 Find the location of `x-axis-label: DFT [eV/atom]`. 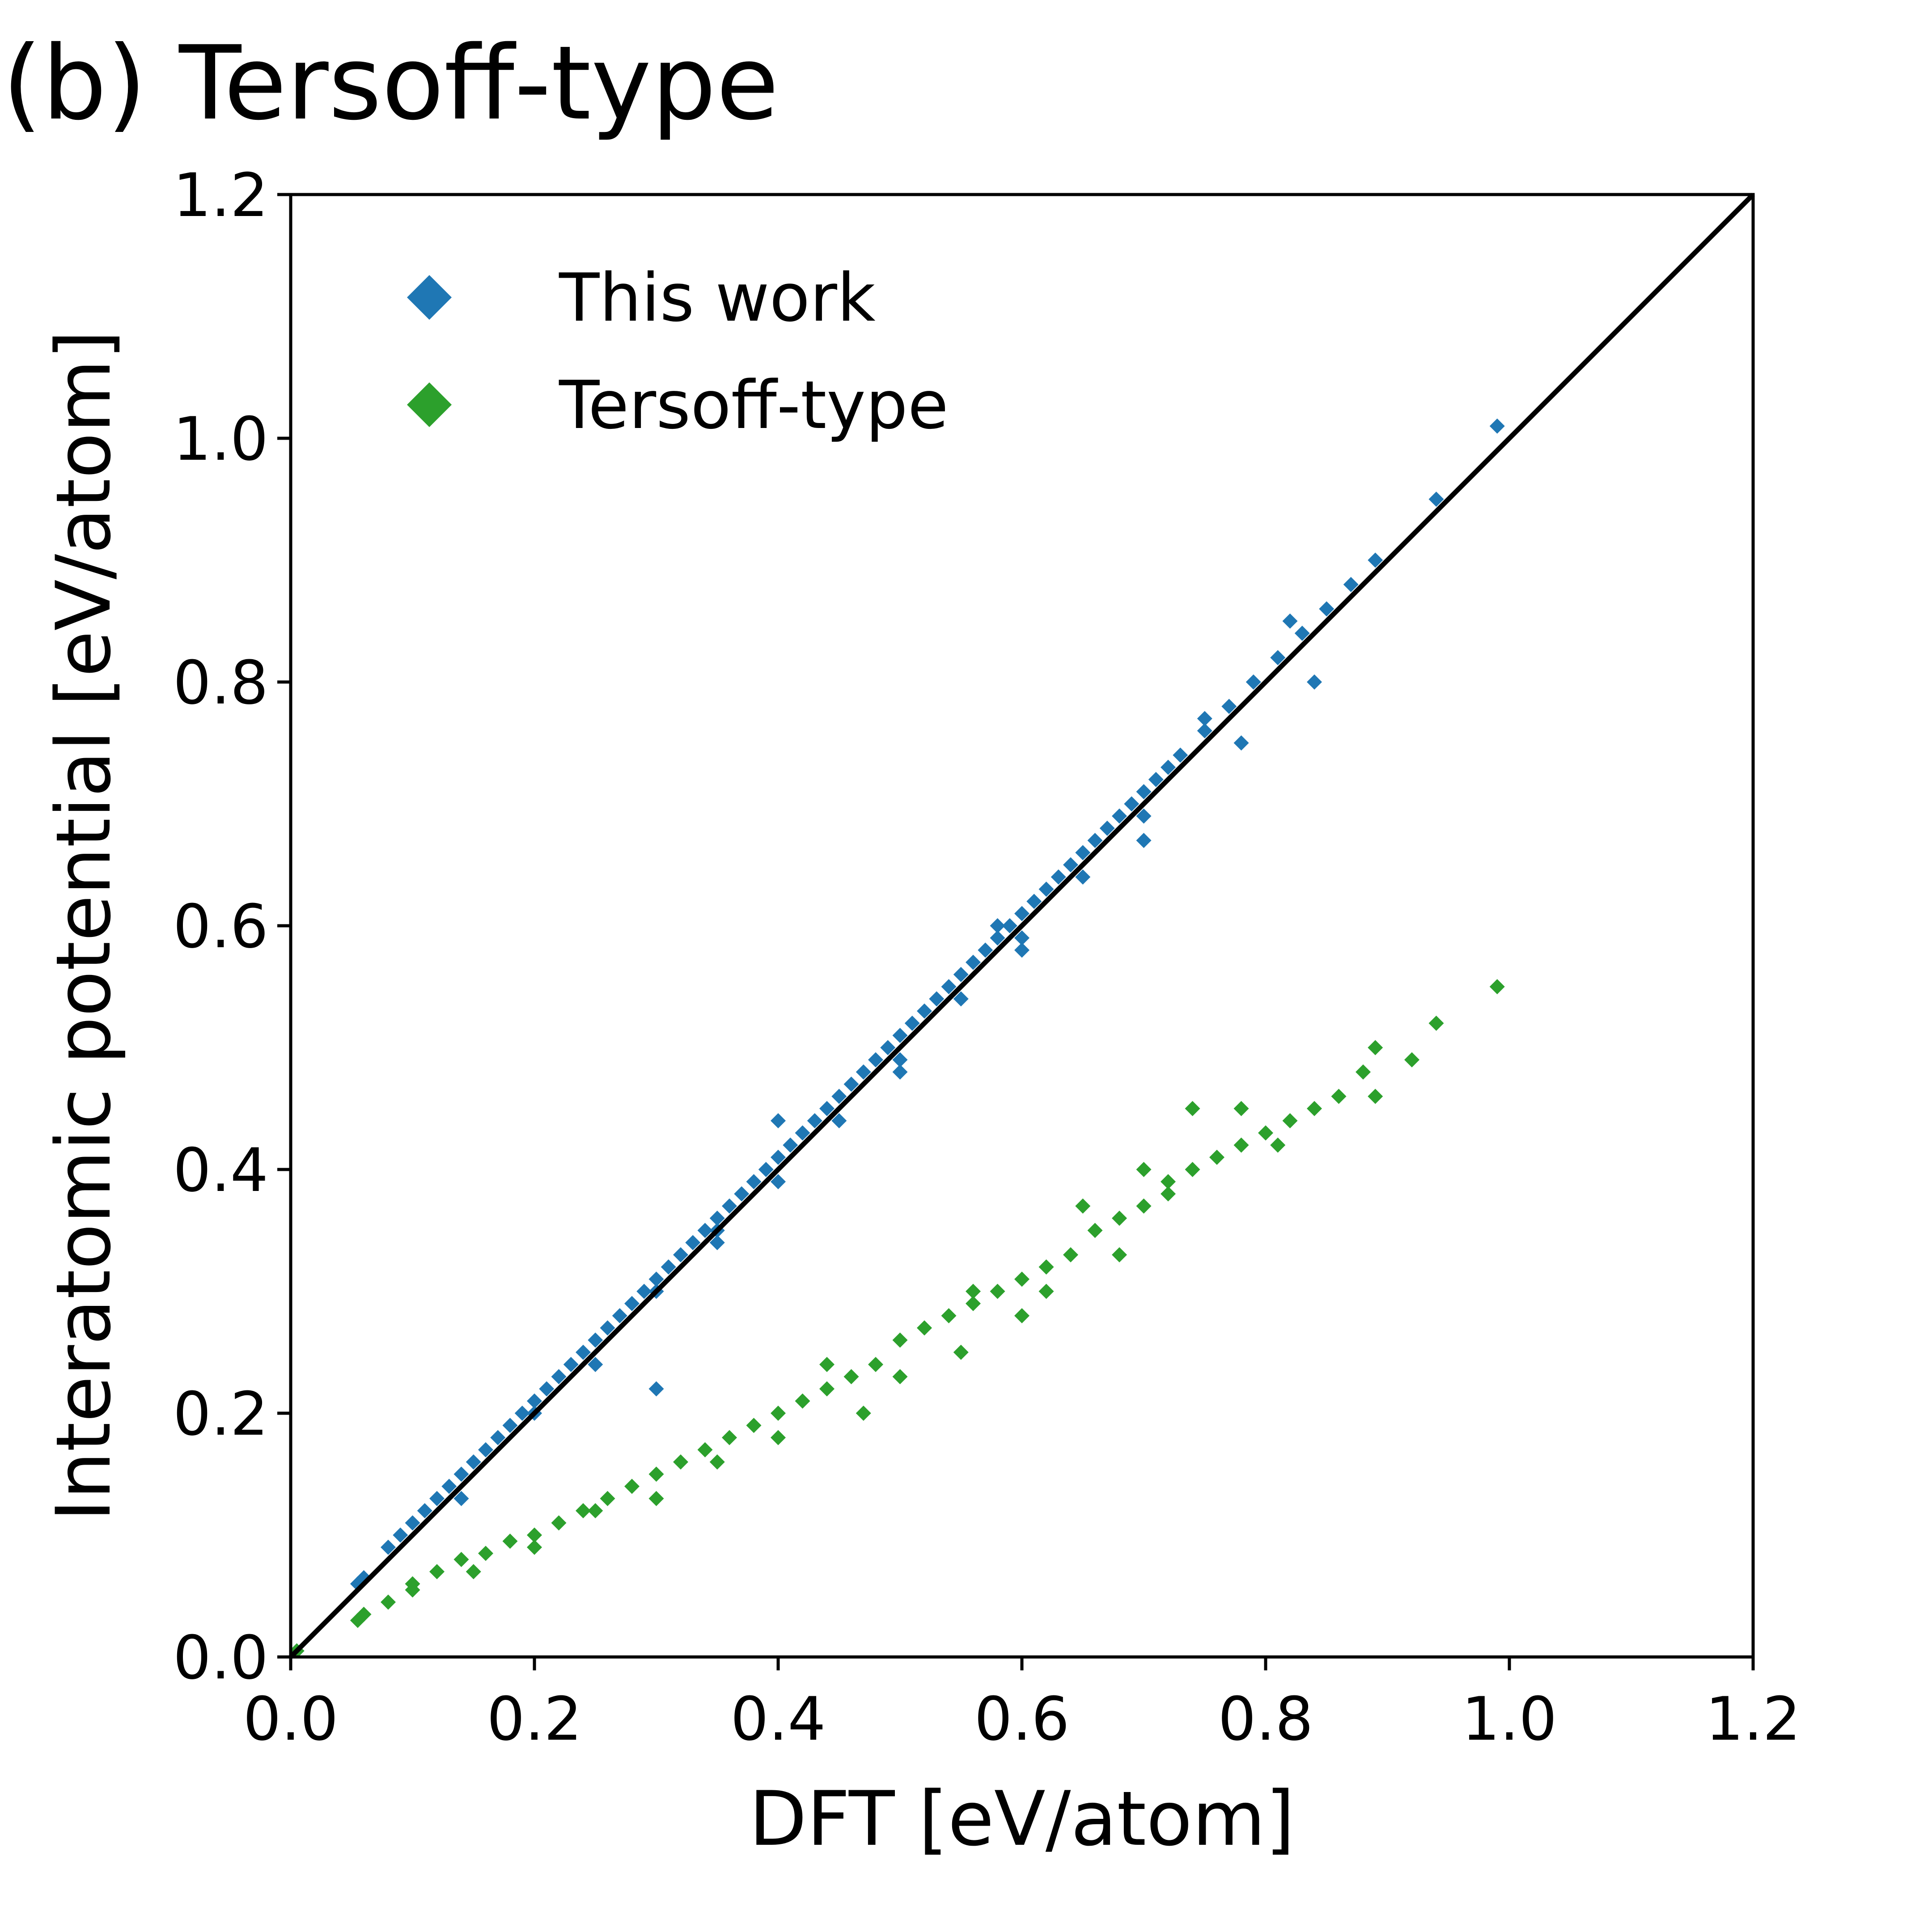

x-axis-label: DFT [eV/atom] is located at coordinates (1022, 1819).